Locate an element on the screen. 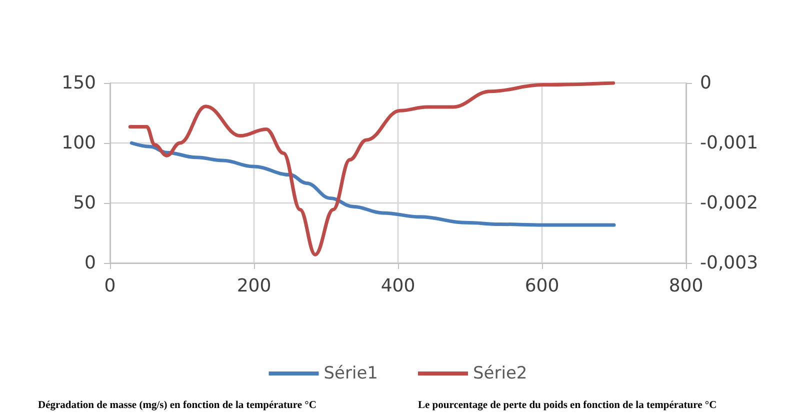 This screenshot has height=415, width=796. y-tick-label: 50 is located at coordinates (84, 203).